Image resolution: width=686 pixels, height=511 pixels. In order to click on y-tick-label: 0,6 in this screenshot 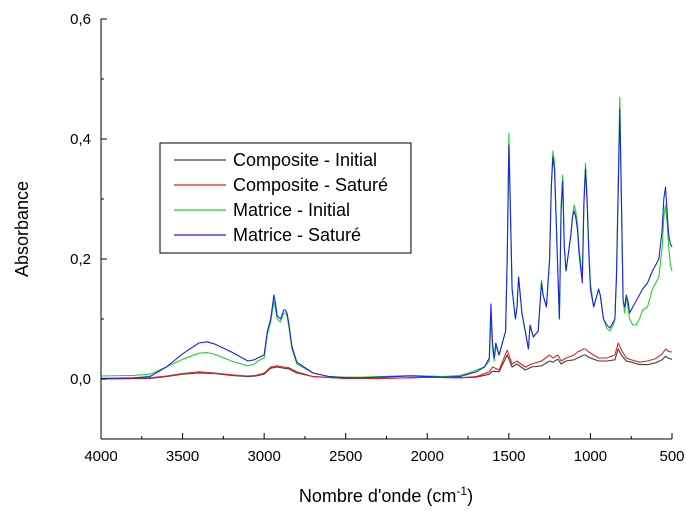, I will do `click(80, 19)`.